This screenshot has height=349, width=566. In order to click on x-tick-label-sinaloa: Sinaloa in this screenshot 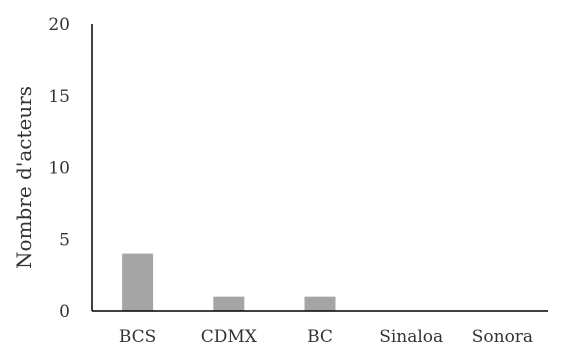, I will do `click(411, 337)`.